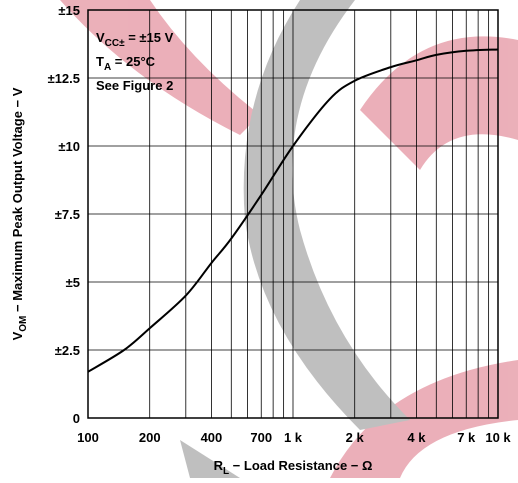 The width and height of the screenshot is (518, 483). I want to click on x-tick-label: 200, so click(150, 437).